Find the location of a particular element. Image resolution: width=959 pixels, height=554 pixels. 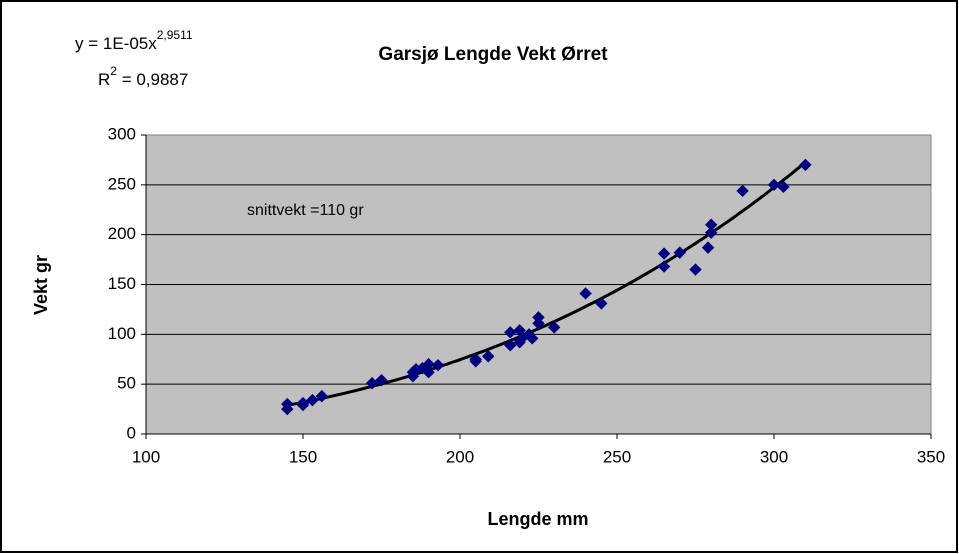

y-tick-label: 100 is located at coordinates (122, 333).